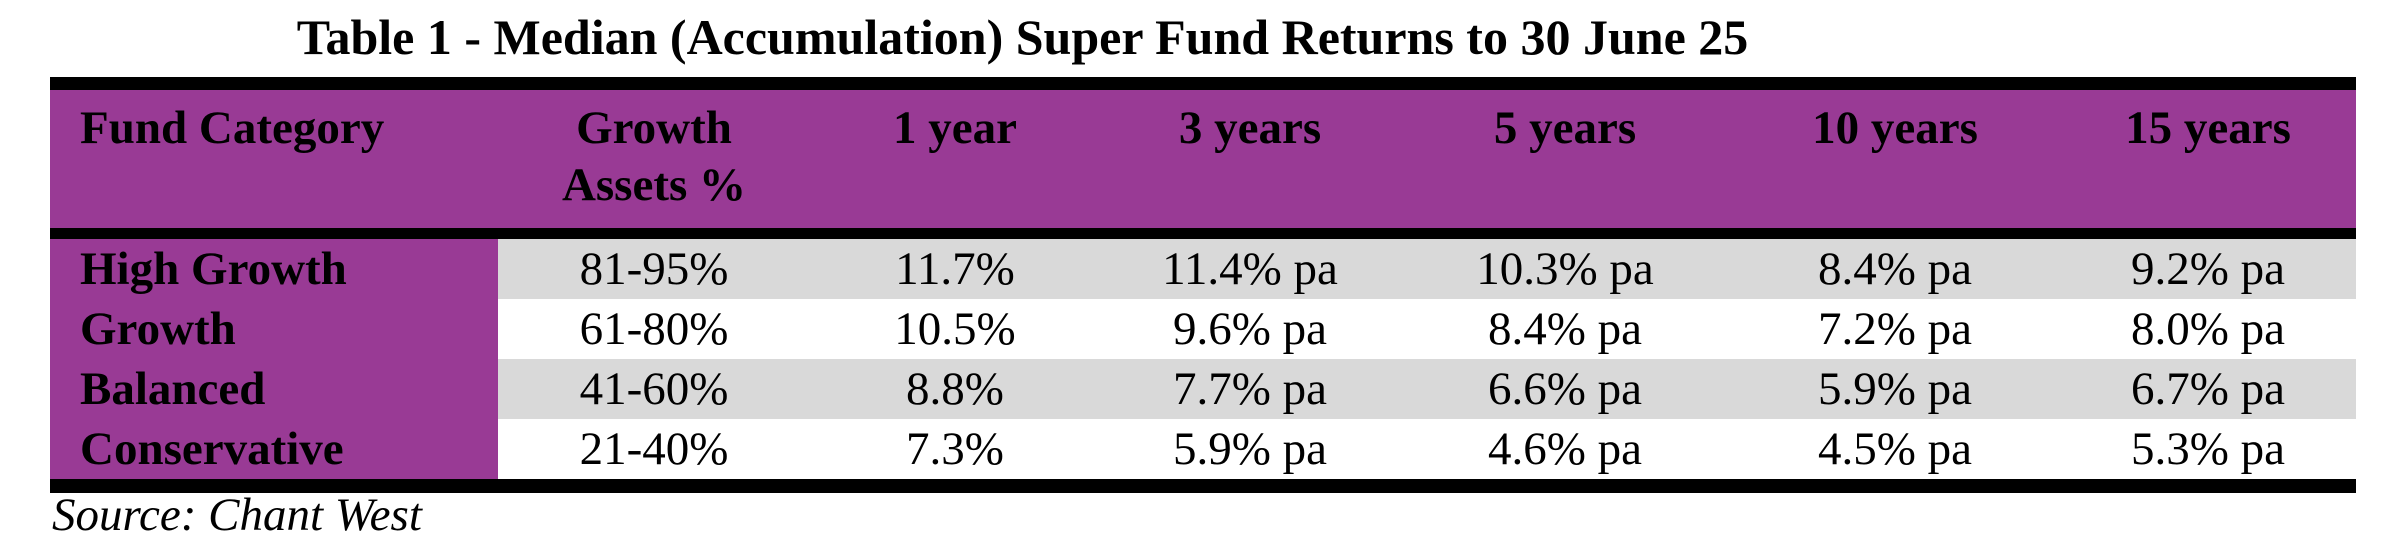 The height and width of the screenshot is (556, 2384). Describe the element at coordinates (1250, 389) in the screenshot. I see `data-cell: 7.7% pa` at that location.